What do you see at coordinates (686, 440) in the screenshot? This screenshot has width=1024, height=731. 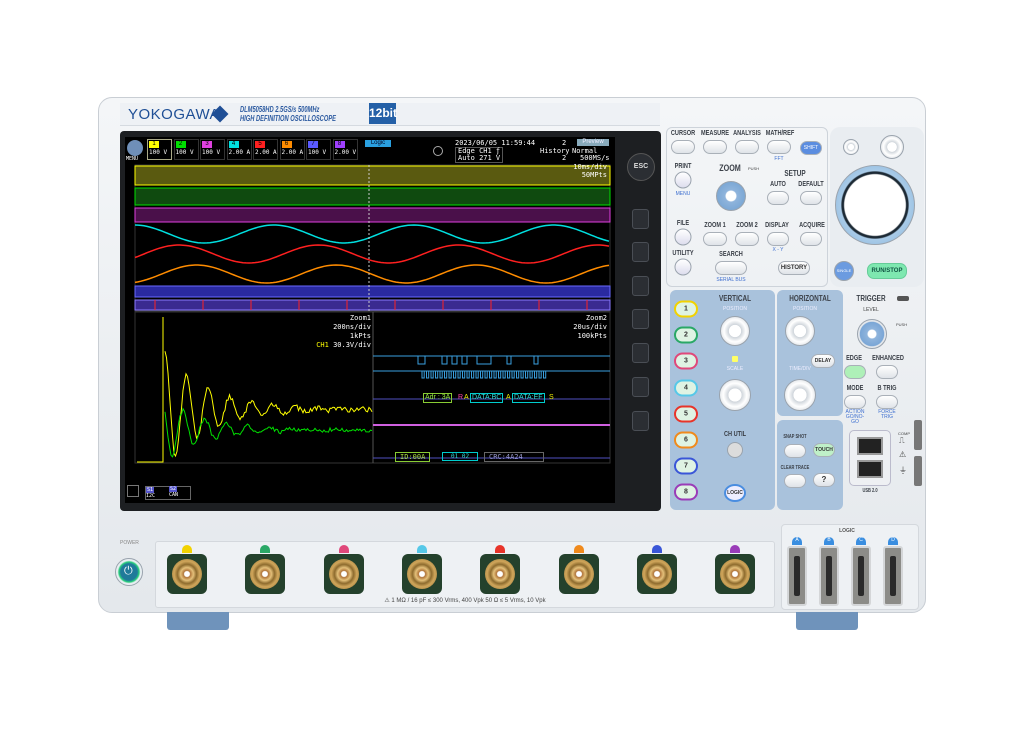 I see `channel-6-button: 6` at bounding box center [686, 440].